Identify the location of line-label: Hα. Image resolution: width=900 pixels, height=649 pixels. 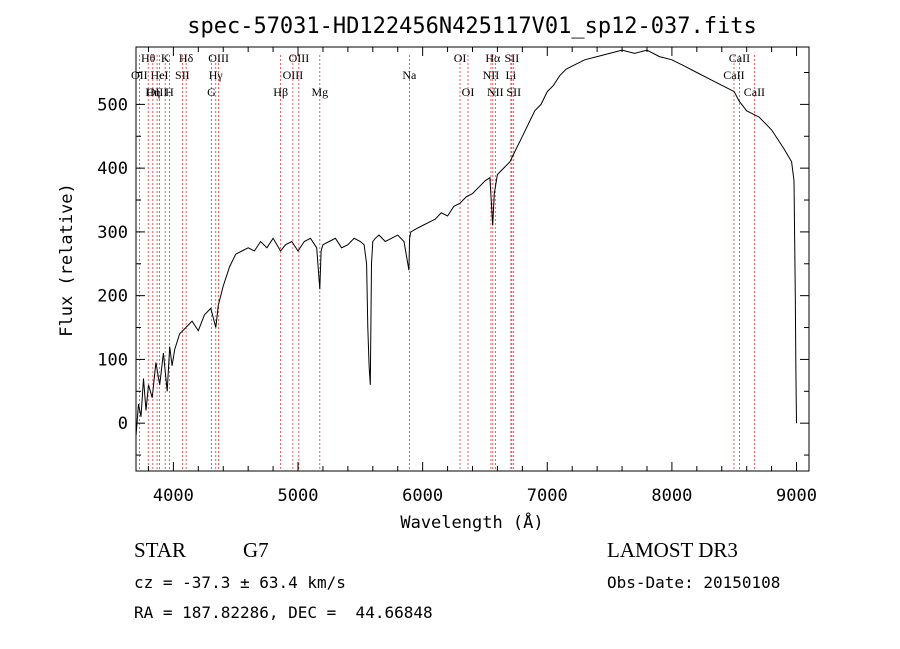
(493, 58).